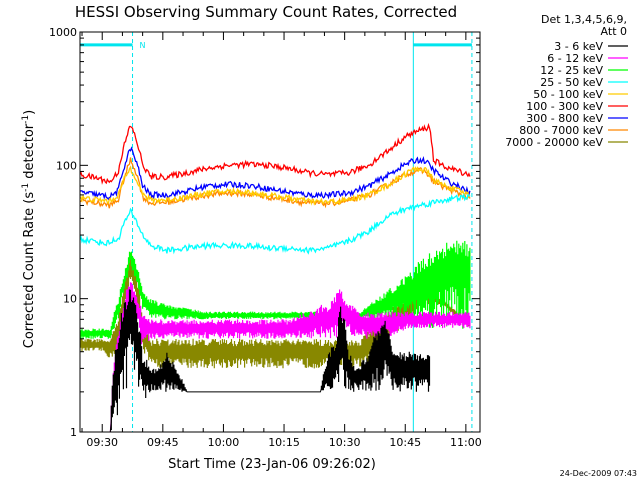  What do you see at coordinates (568, 94) in the screenshot?
I see `legend-label: 50 - 100 keV` at bounding box center [568, 94].